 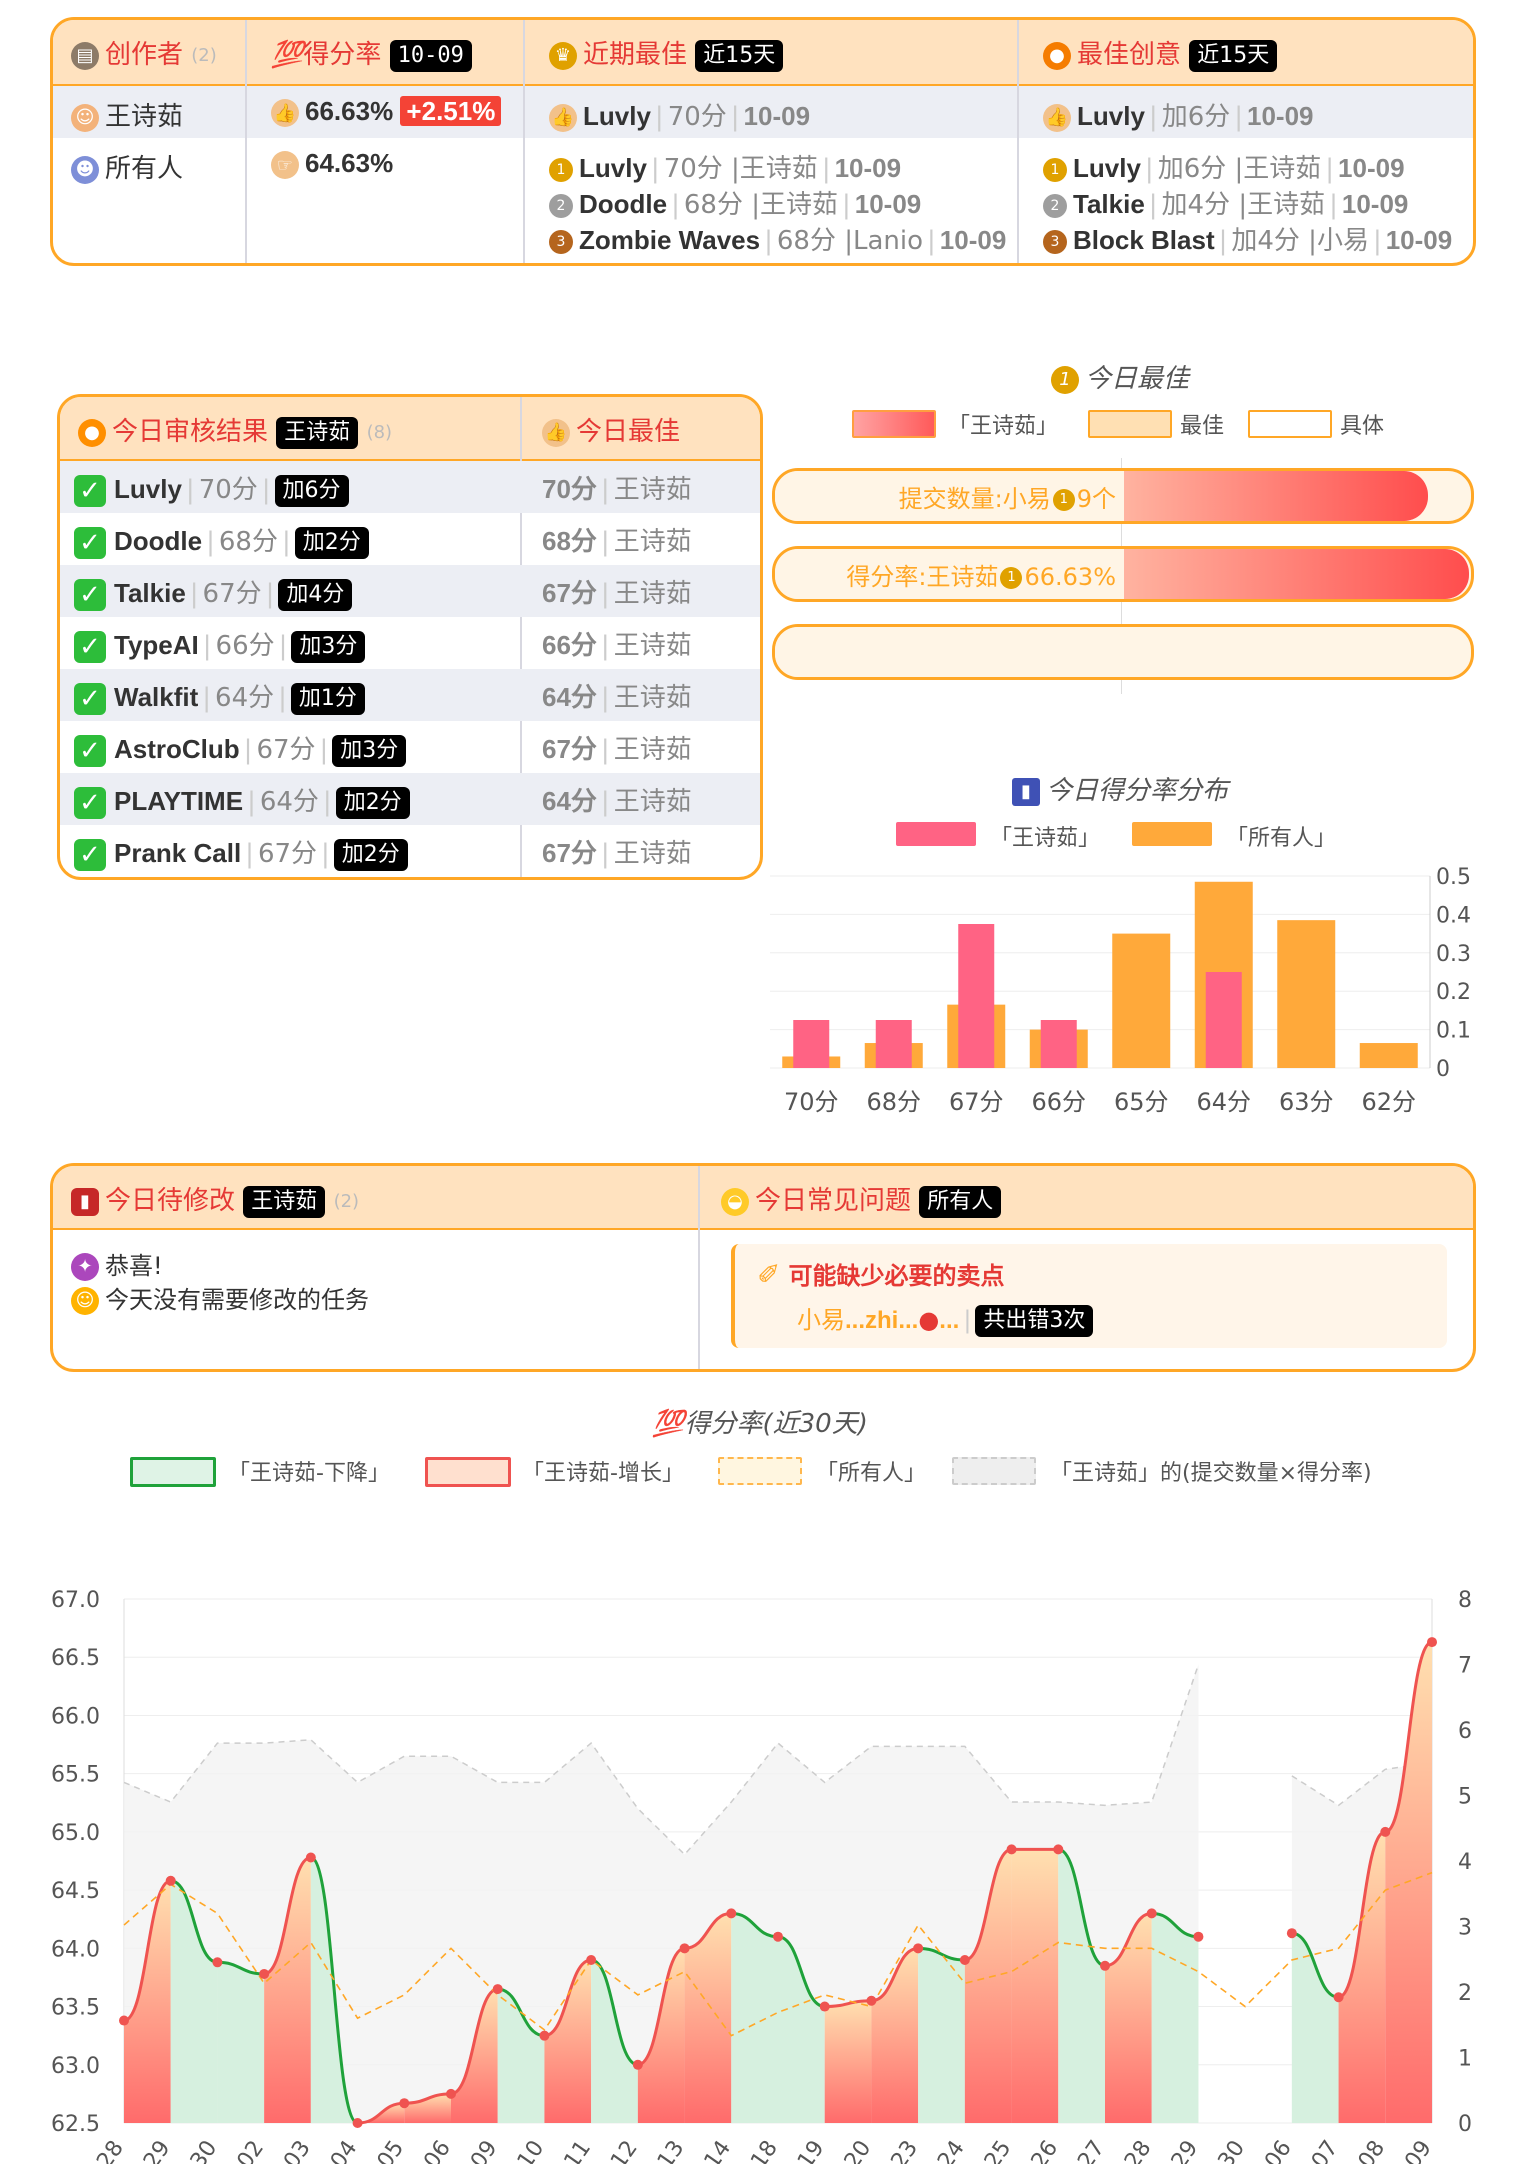 What do you see at coordinates (1465, 1600) in the screenshot?
I see `y2-tick-label: 8` at bounding box center [1465, 1600].